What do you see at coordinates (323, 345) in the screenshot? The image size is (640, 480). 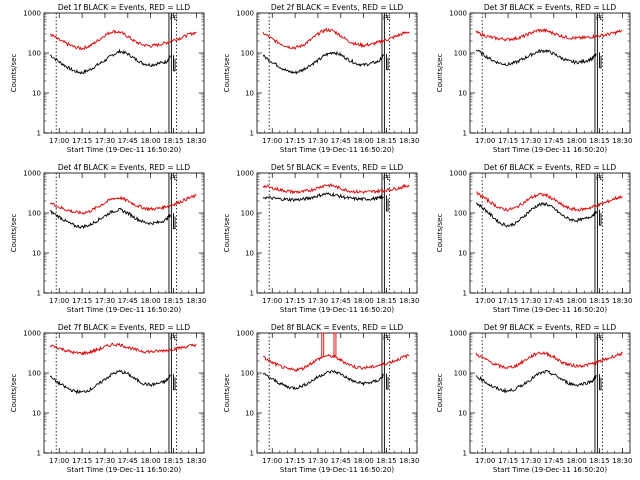 I see `lld-spike` at bounding box center [323, 345].